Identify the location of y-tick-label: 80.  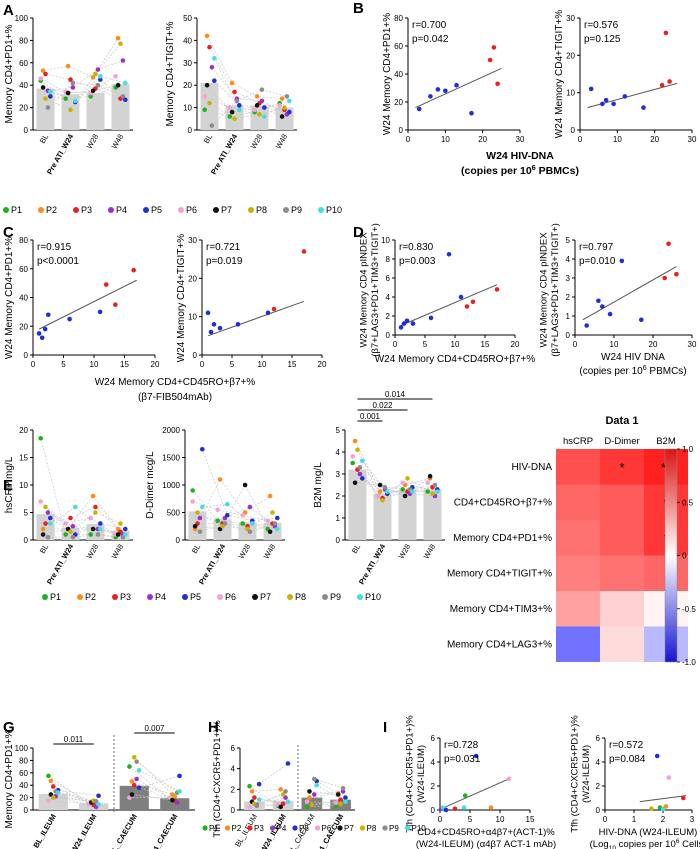
(23, 760).